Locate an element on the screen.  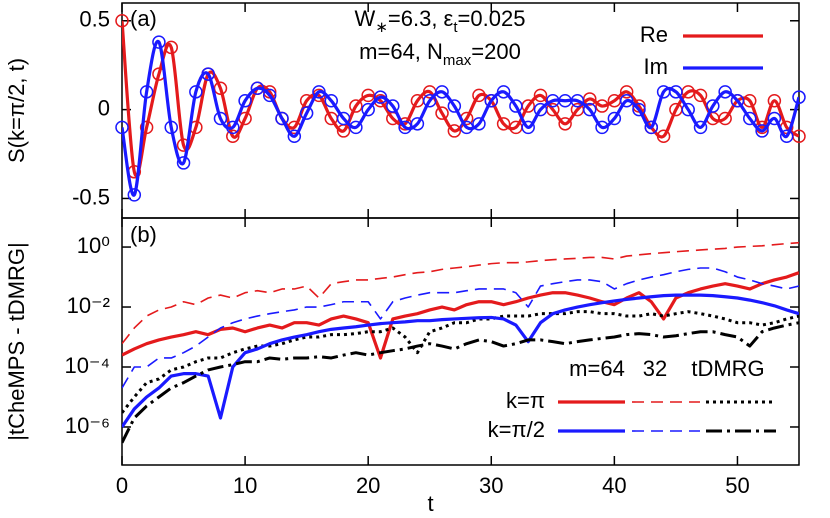
annotation-part: =0.025 is located at coordinates (492, 18).